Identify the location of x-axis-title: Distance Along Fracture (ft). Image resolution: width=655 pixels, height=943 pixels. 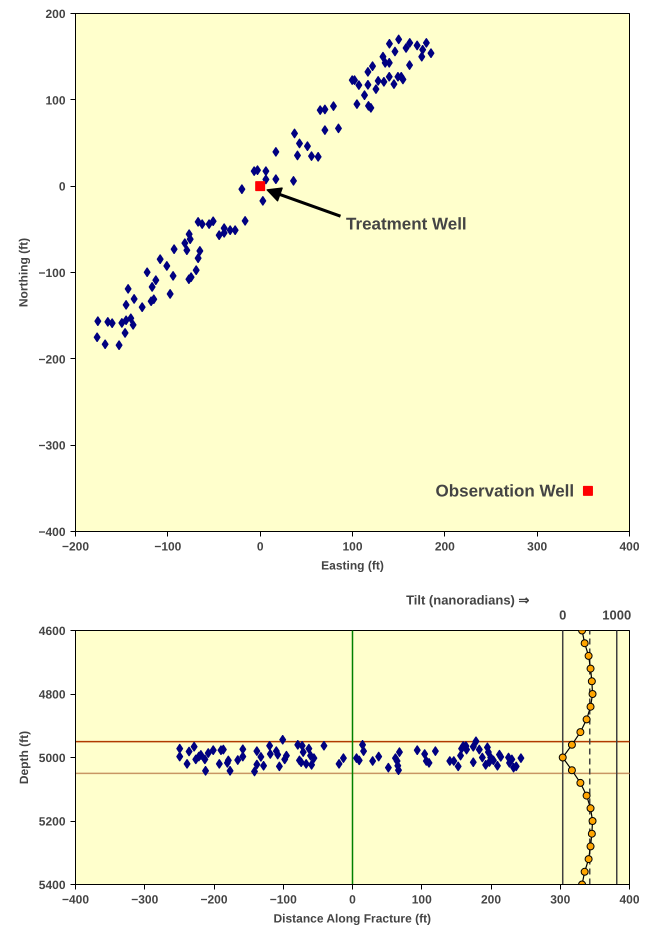
(352, 919).